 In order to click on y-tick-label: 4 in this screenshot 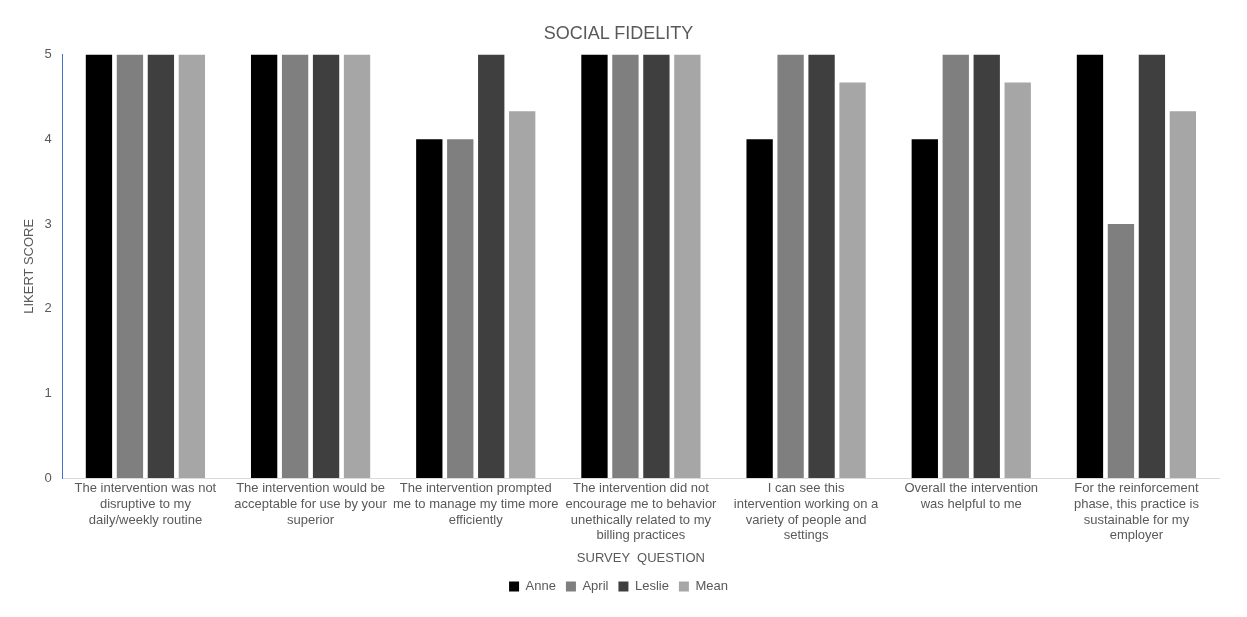, I will do `click(48, 138)`.